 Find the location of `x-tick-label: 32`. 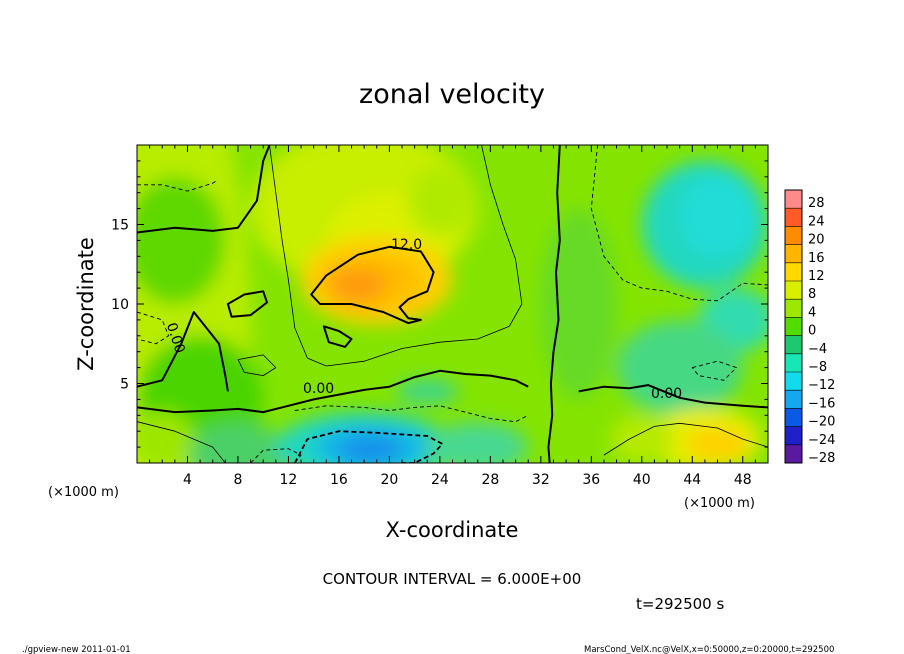

x-tick-label: 32 is located at coordinates (541, 480).